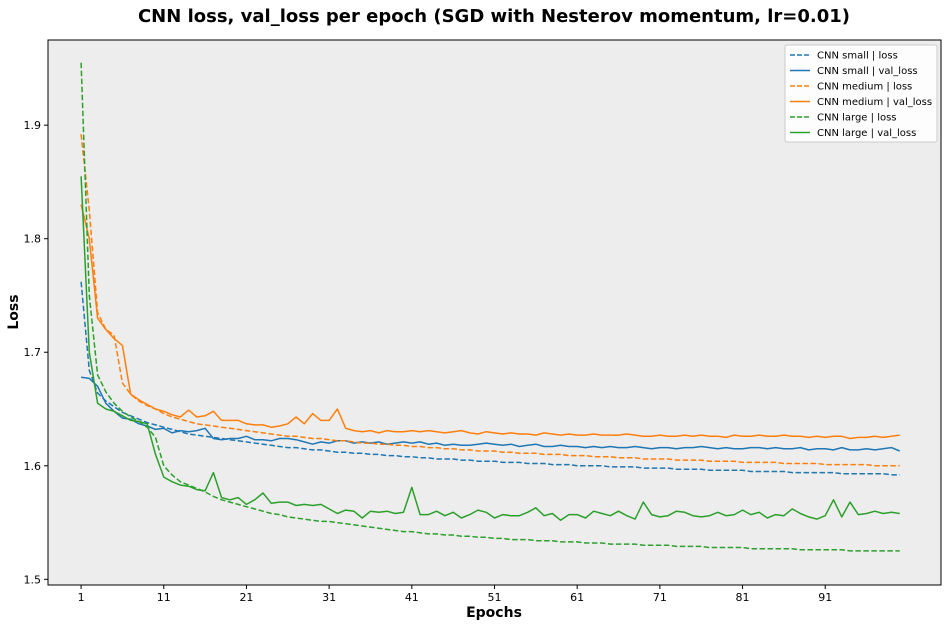  What do you see at coordinates (857, 56) in the screenshot?
I see `legend-entry-0: CNN small | loss` at bounding box center [857, 56].